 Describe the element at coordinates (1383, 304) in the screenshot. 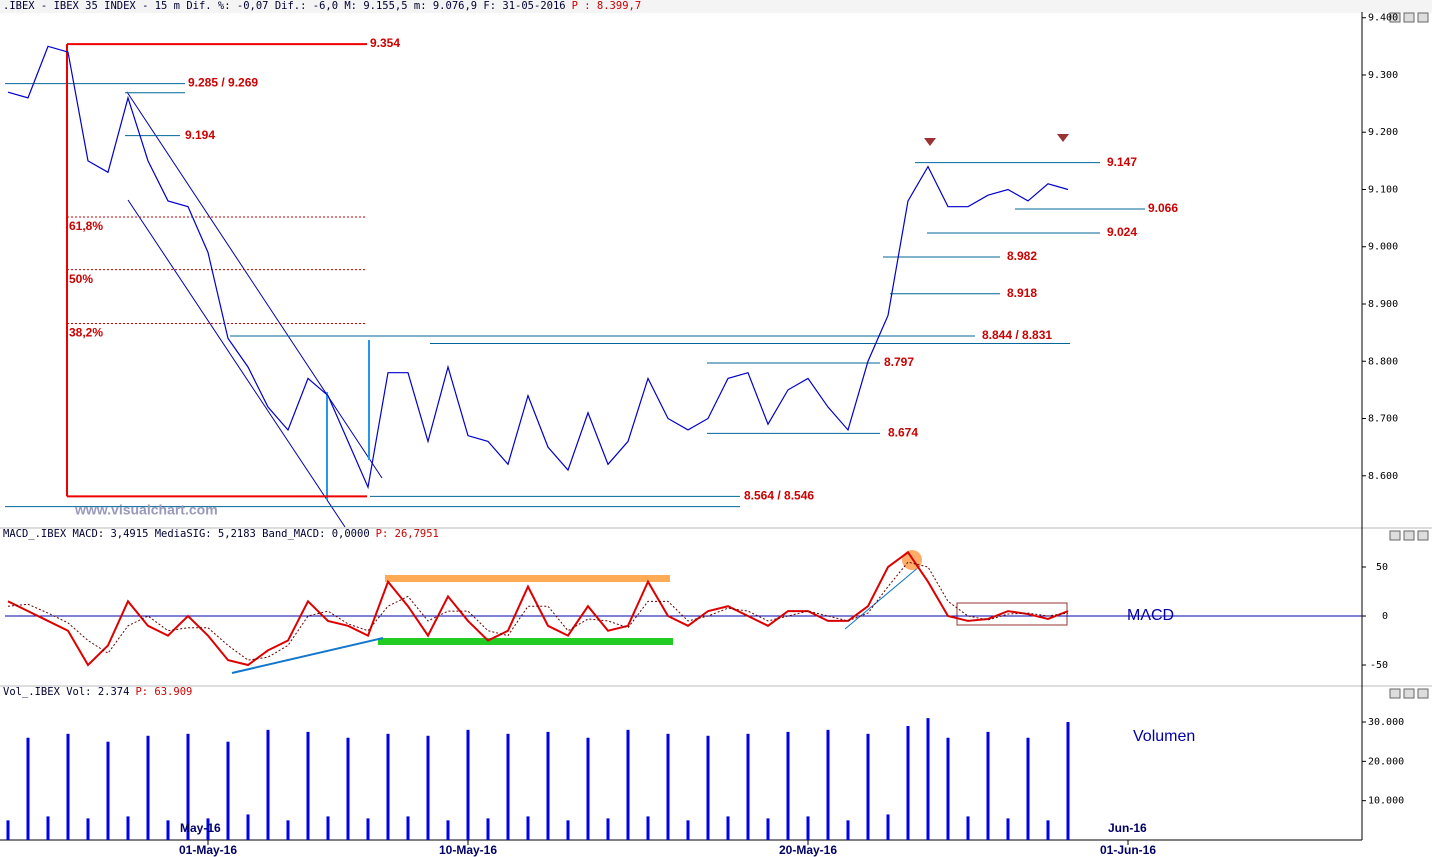

I see `y-tick-label: 8.900` at that location.